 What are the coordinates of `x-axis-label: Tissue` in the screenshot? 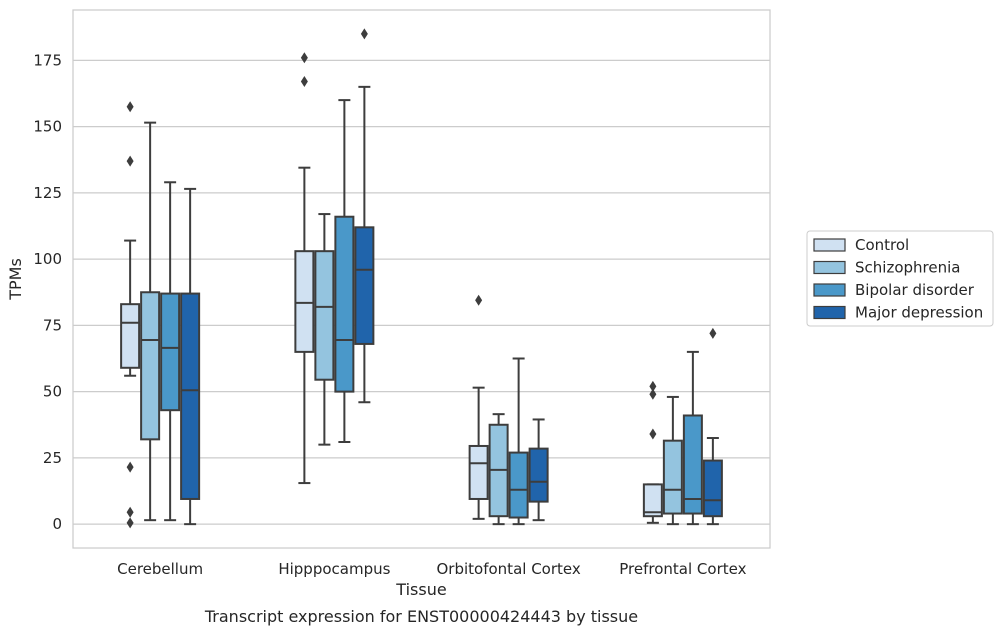 It's located at (420, 589).